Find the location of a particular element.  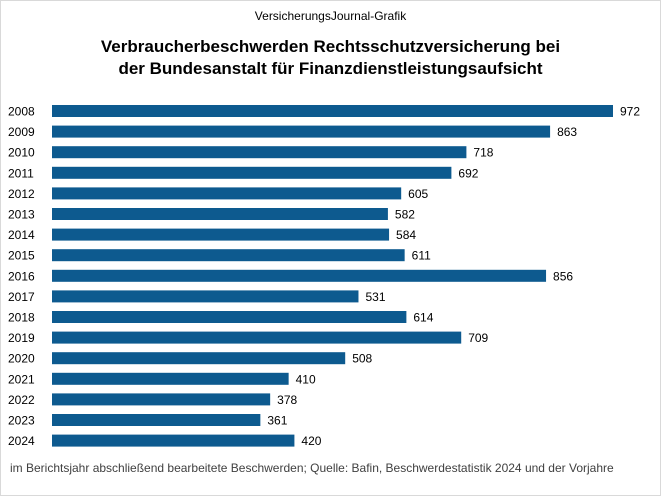

data-label: 856 is located at coordinates (563, 276).